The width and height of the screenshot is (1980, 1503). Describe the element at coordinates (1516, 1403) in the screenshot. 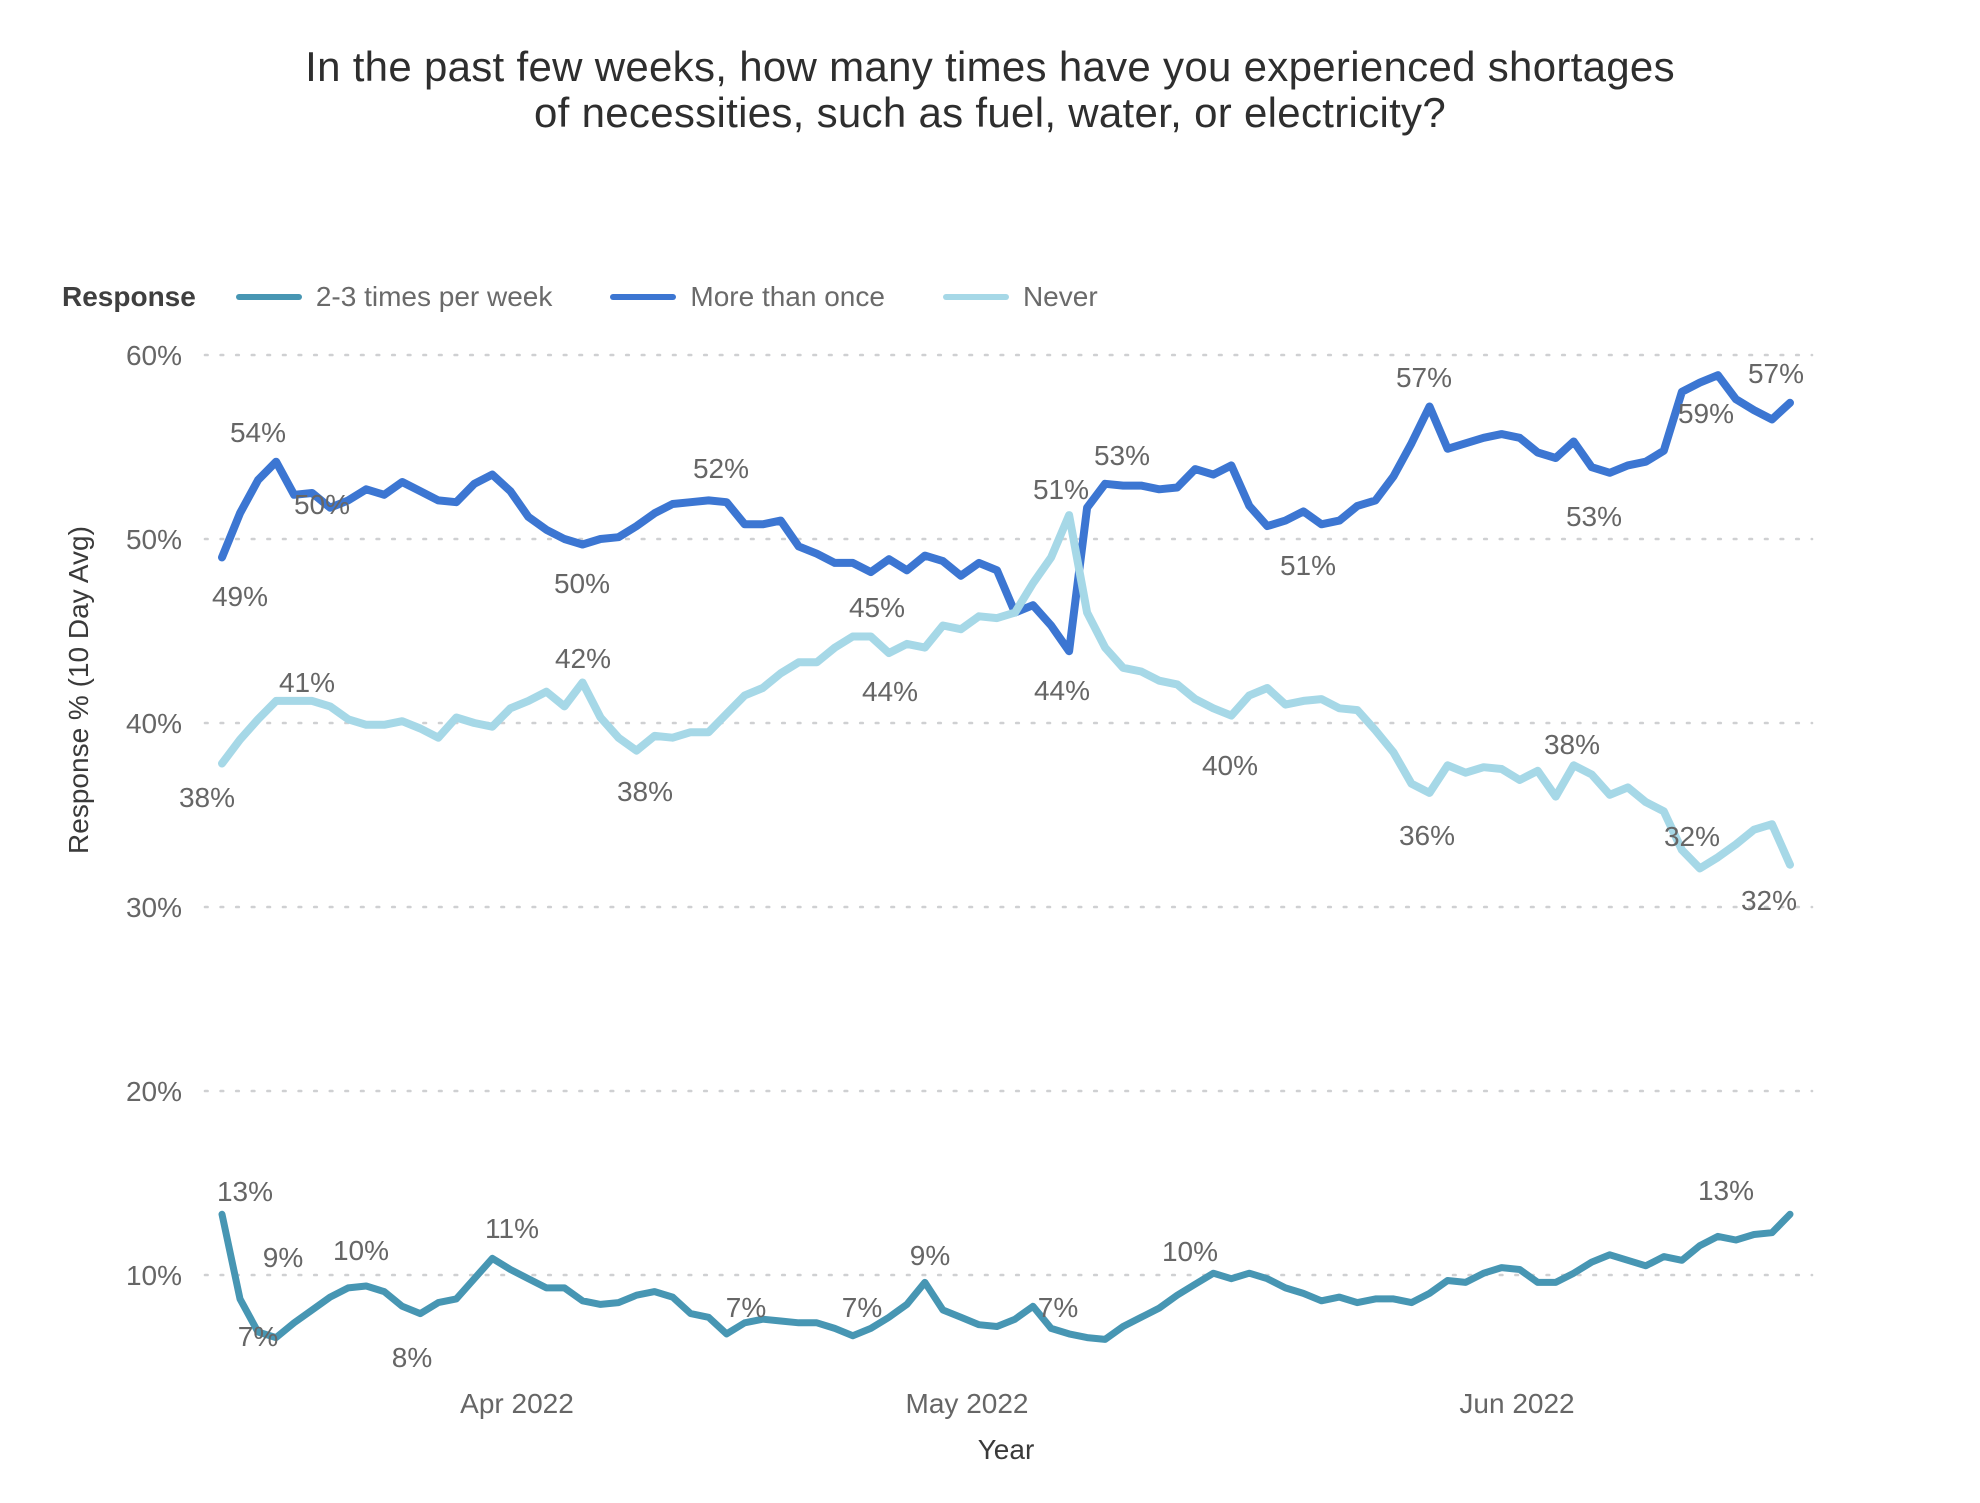

I see `x-tick-Jun-2022: Jun 2022` at that location.